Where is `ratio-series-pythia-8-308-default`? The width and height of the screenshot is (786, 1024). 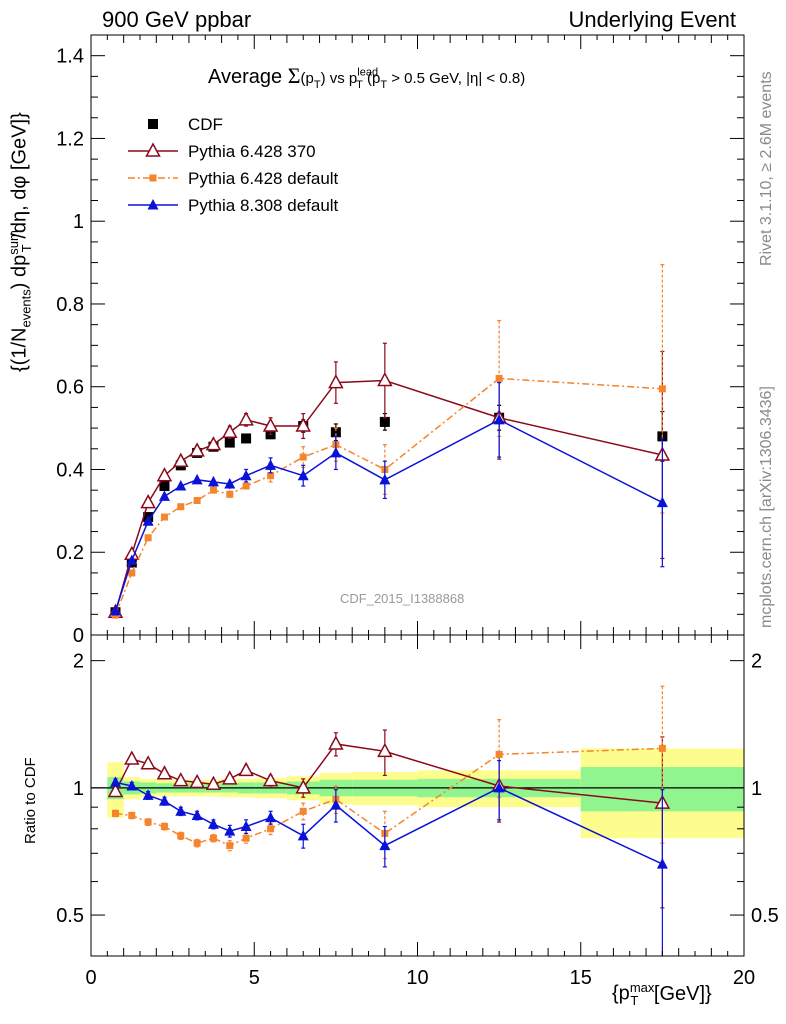 ratio-series-pythia-8-308-default is located at coordinates (388, 858).